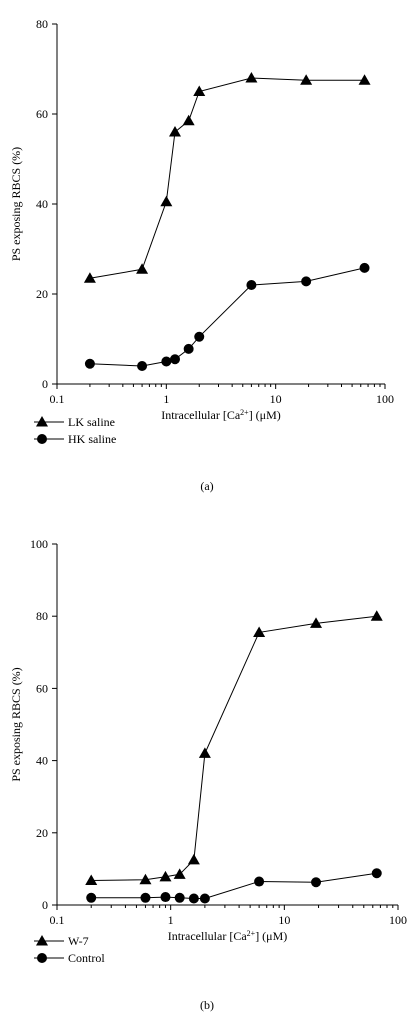 The image size is (415, 1026). I want to click on panel-label: (a), so click(206, 486).